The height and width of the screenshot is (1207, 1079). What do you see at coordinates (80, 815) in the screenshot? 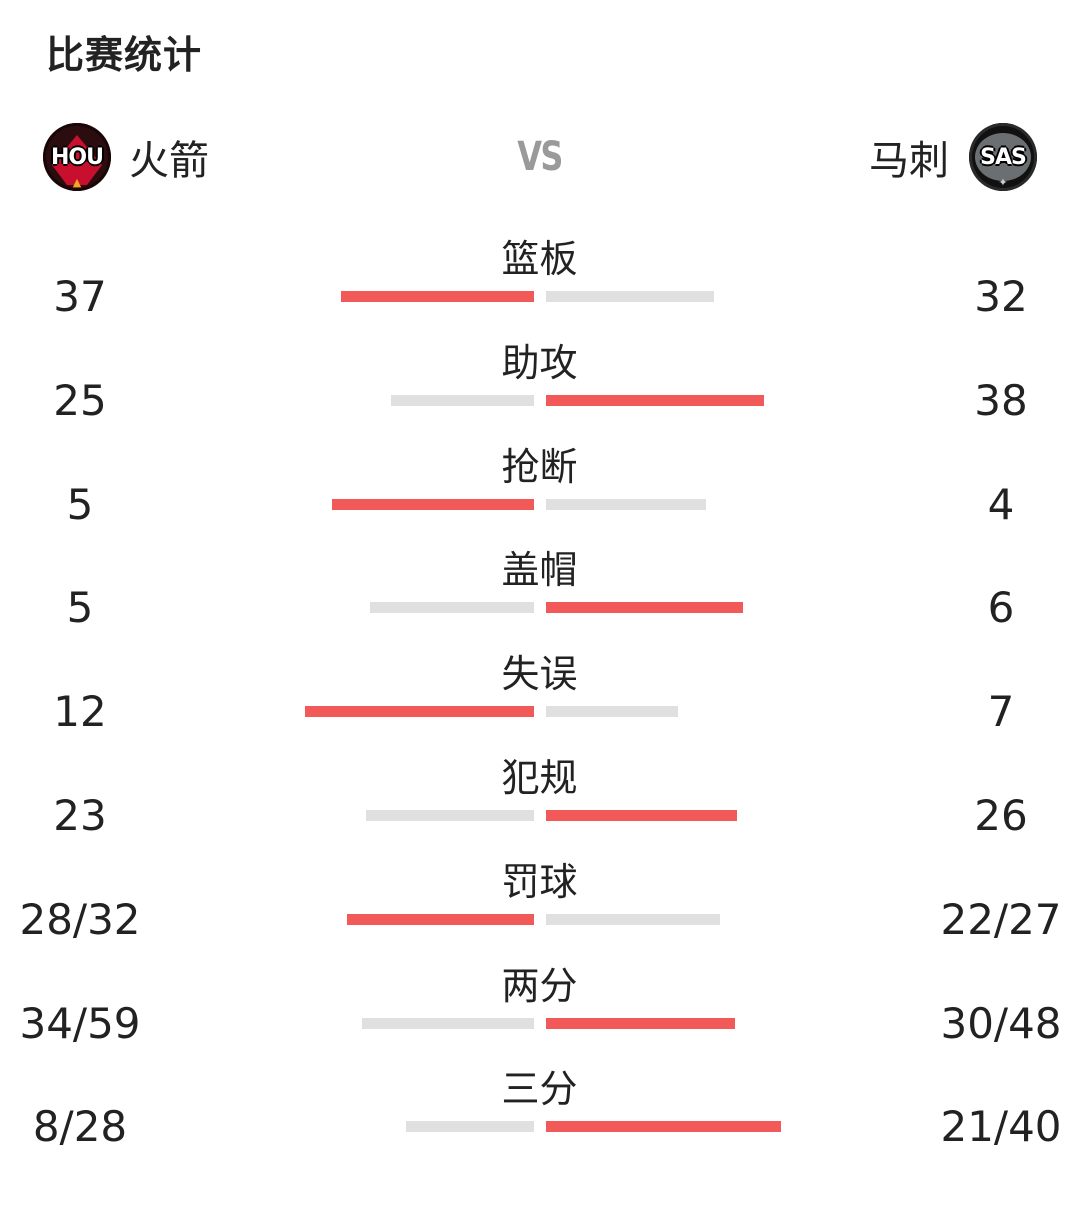
I see `home-stat-value: 23` at bounding box center [80, 815].